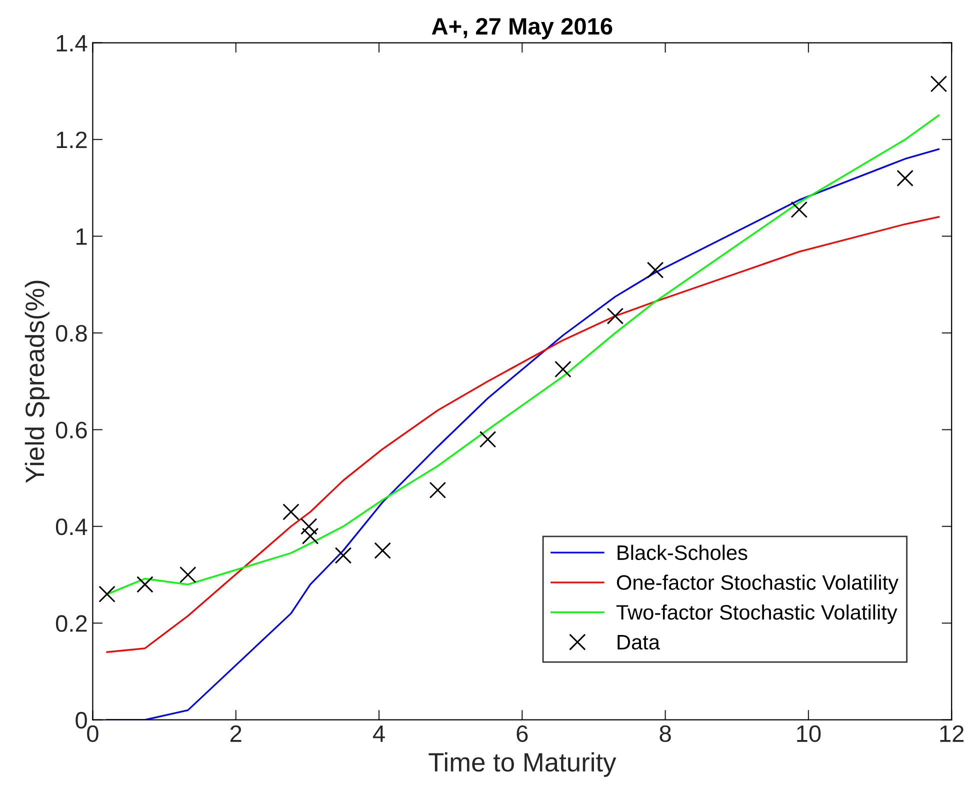  What do you see at coordinates (81, 720) in the screenshot?
I see `y-tick-label: 0` at bounding box center [81, 720].